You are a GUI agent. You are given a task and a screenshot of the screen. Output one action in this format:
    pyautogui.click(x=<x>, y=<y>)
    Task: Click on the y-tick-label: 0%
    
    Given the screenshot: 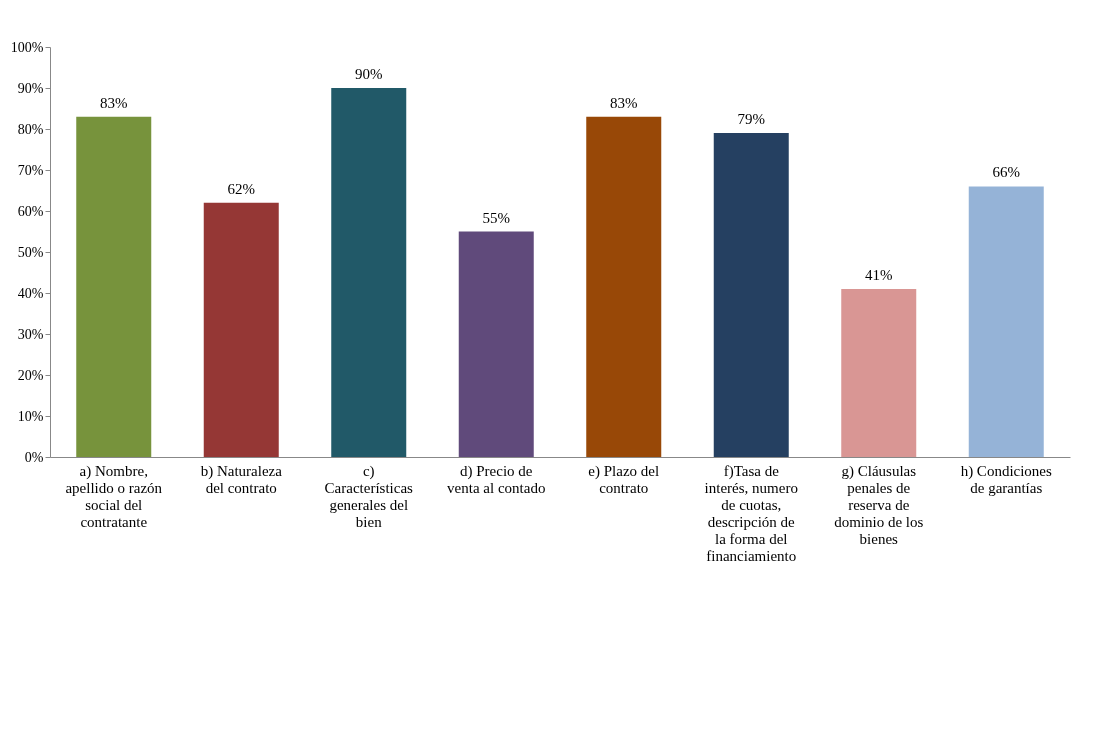 What is the action you would take?
    pyautogui.click(x=34, y=457)
    